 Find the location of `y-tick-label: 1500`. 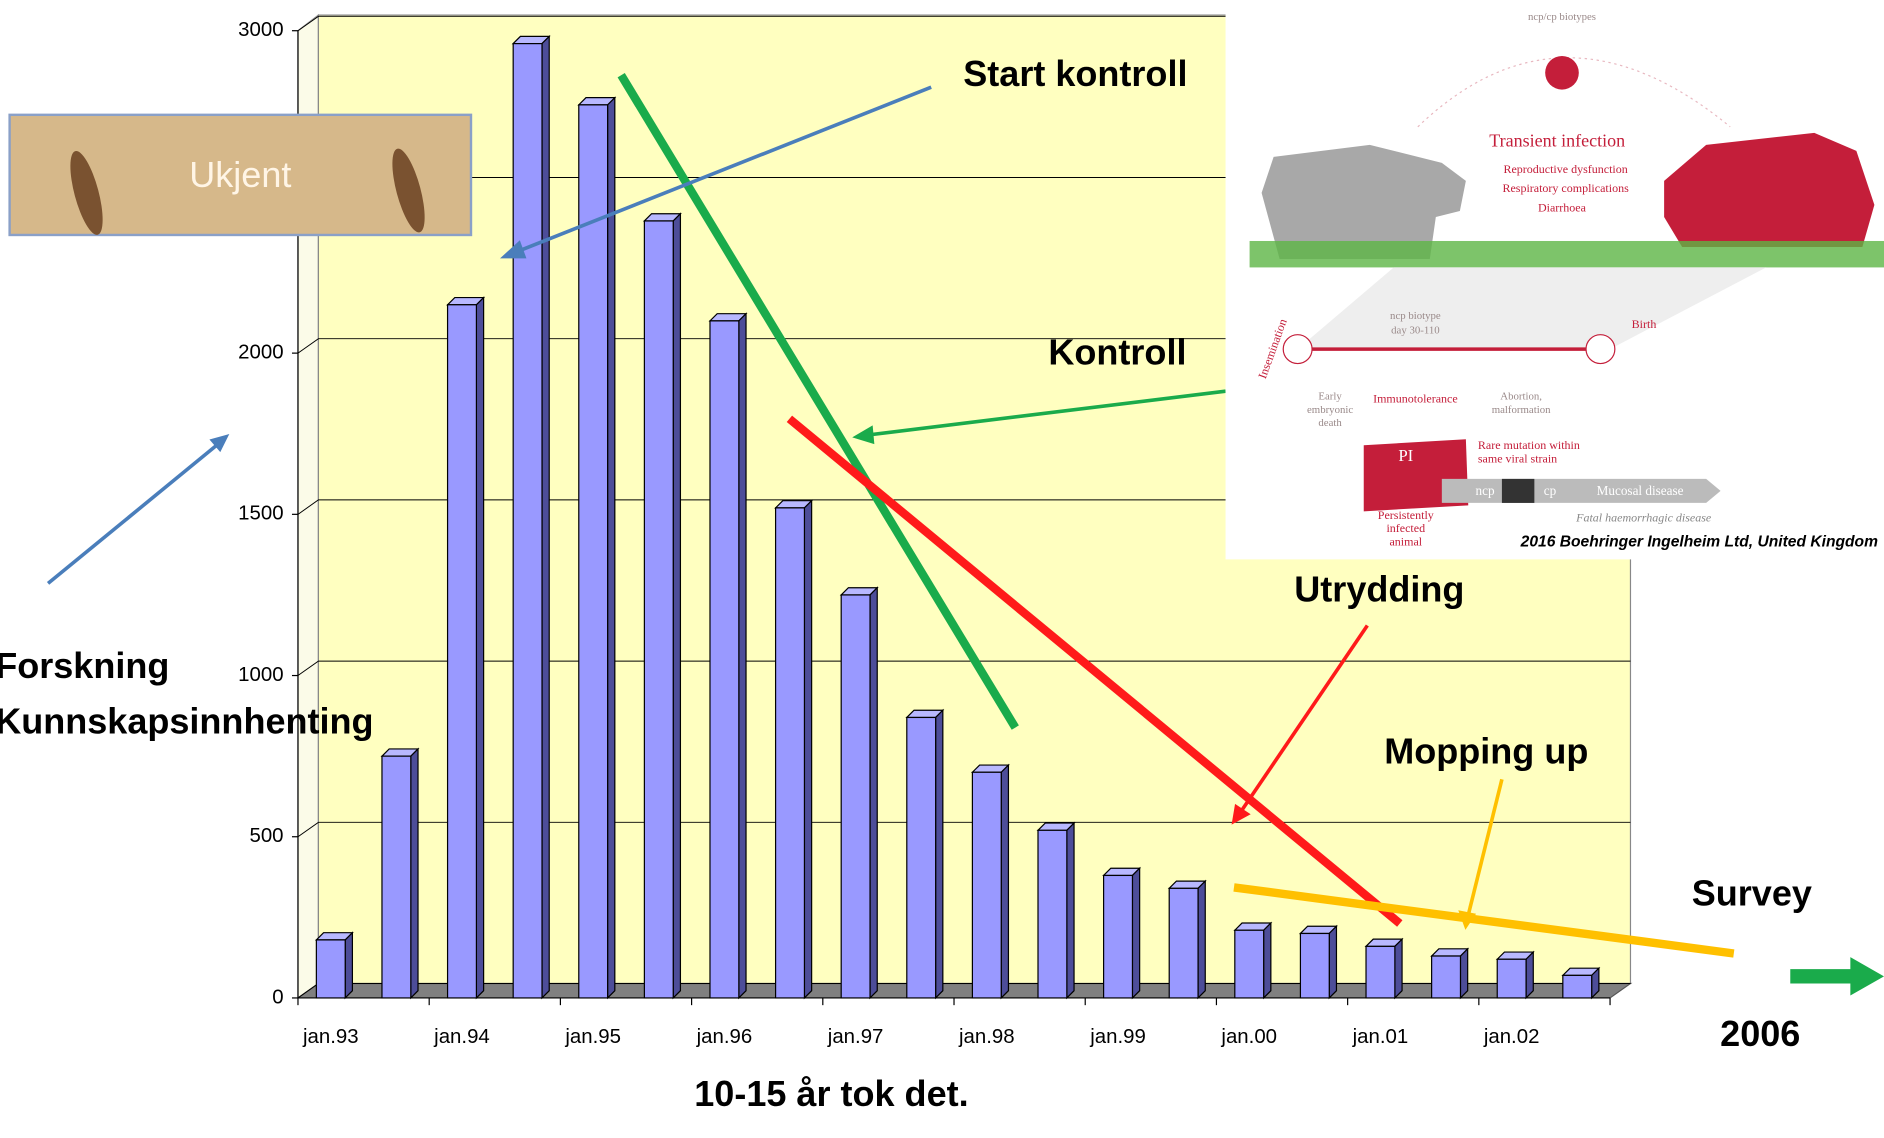

y-tick-label: 1500 is located at coordinates (260, 514).